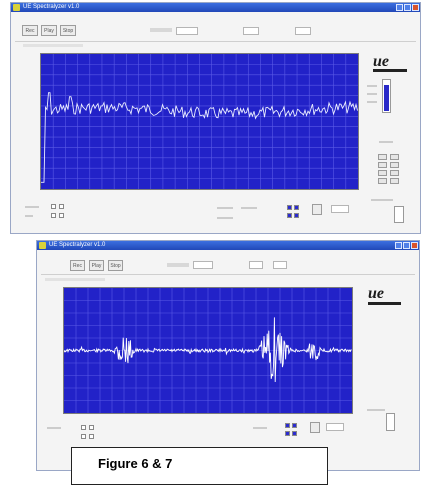 The width and height of the screenshot is (430, 485). What do you see at coordinates (199, 466) in the screenshot?
I see `figure-caption: Figure 6 & 7` at bounding box center [199, 466].